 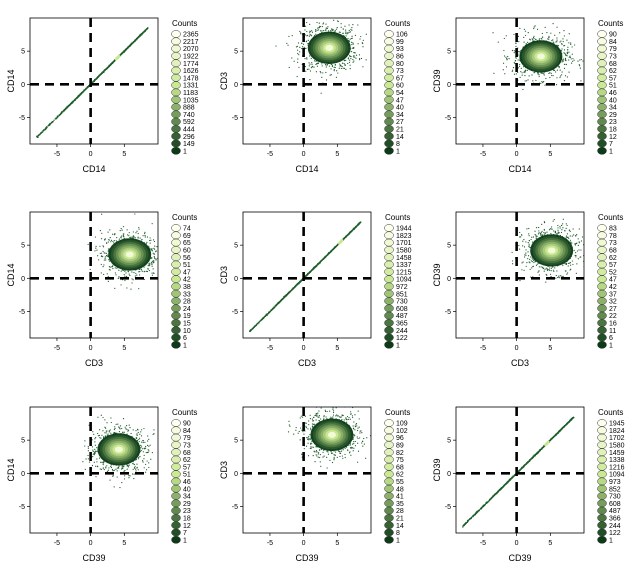 I want to click on y-tick-label: 0, so click(x=23, y=279).